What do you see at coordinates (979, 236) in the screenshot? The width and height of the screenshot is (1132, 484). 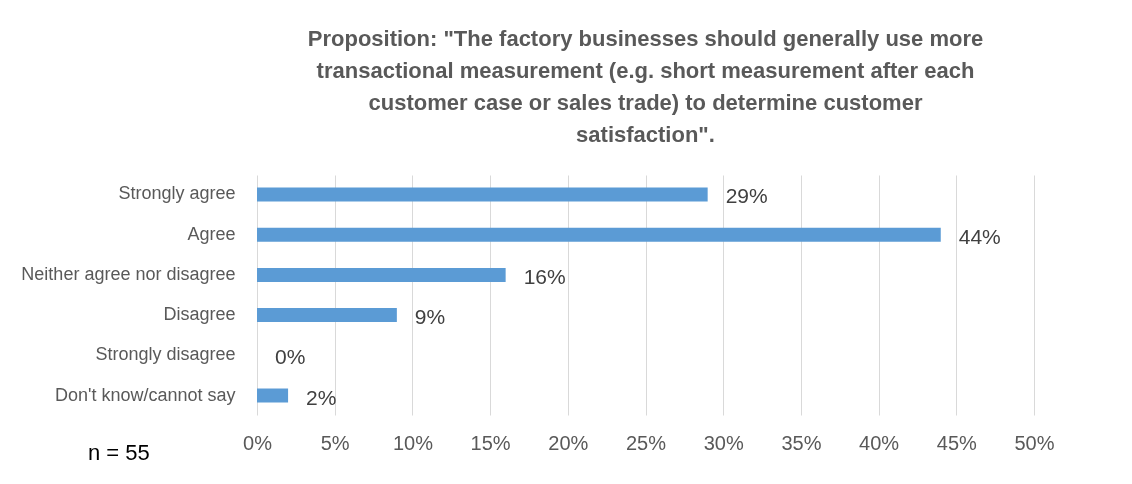 I see `data-label: 44%` at bounding box center [979, 236].